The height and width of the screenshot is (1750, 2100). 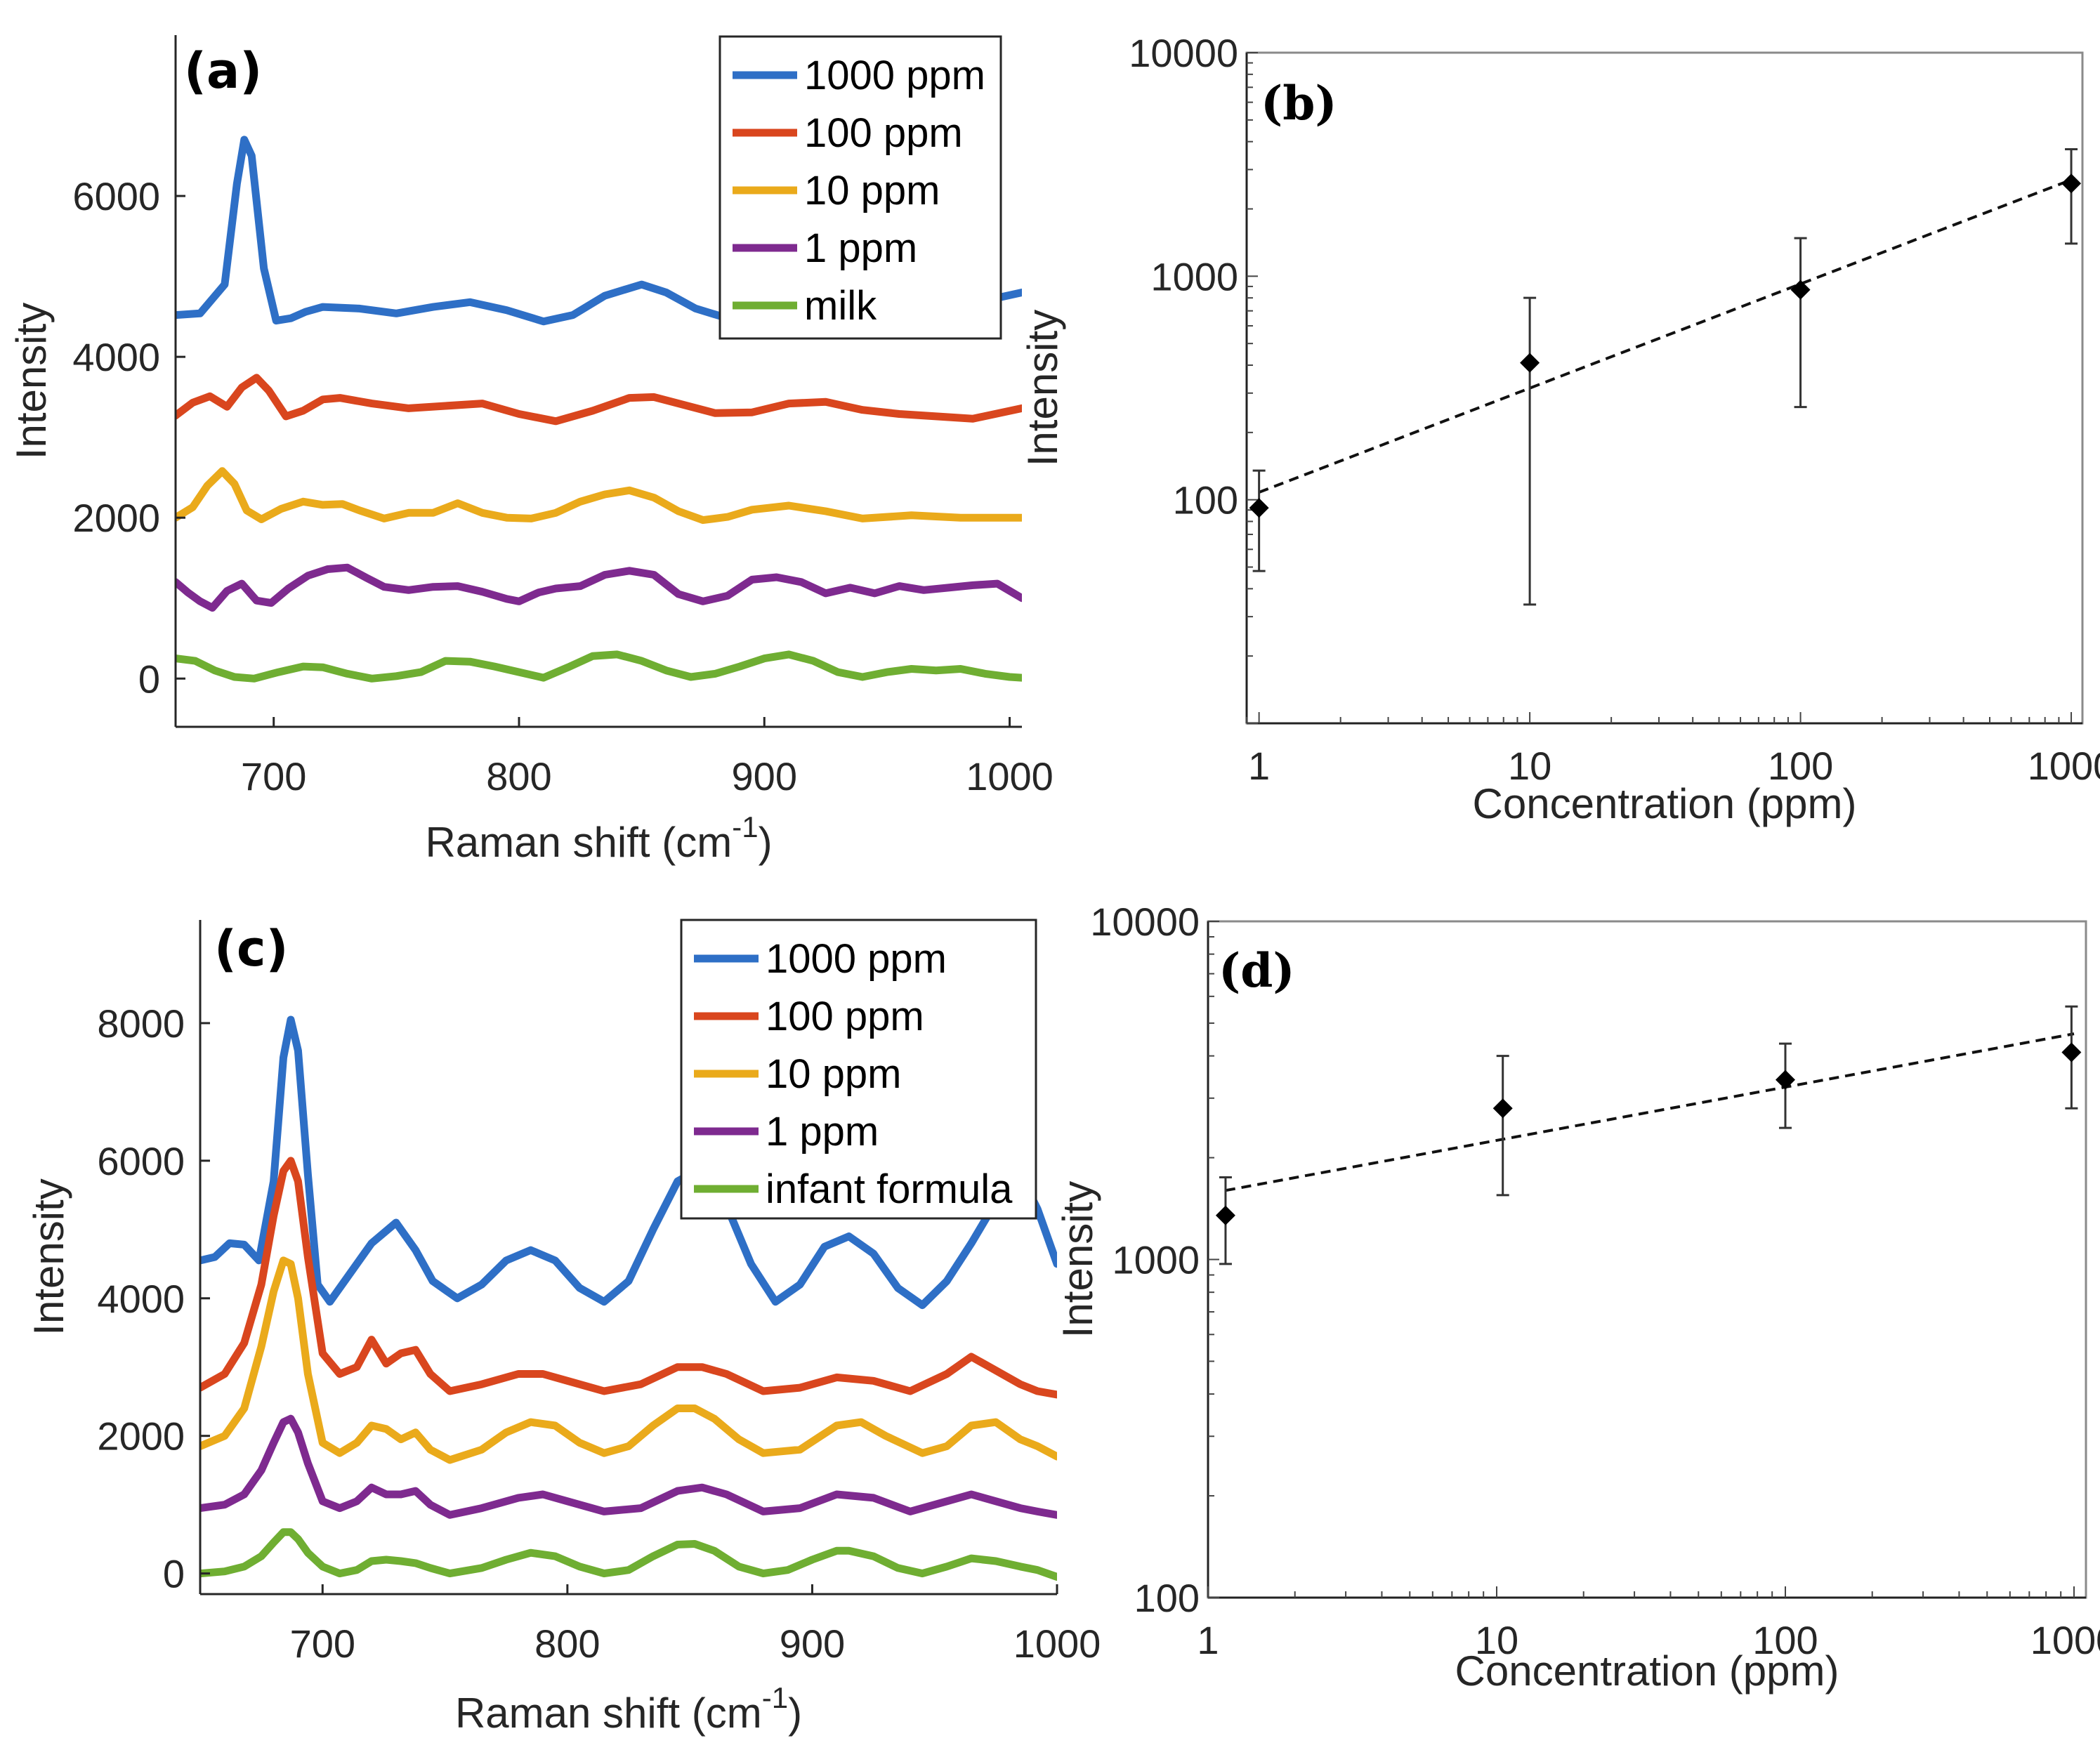 I want to click on series-line-1000-ppm, so click(x=628, y=1162).